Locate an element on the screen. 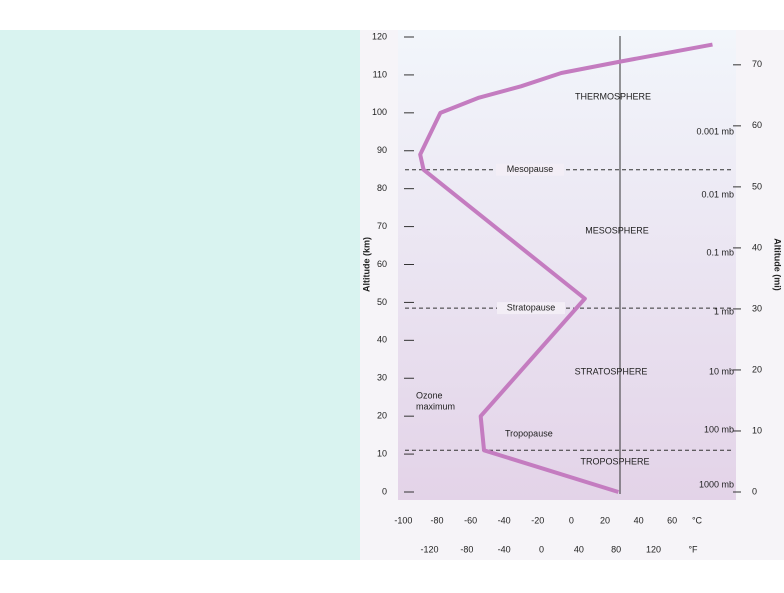 This screenshot has height=593, width=784. x-tick-label: 60 is located at coordinates (672, 520).